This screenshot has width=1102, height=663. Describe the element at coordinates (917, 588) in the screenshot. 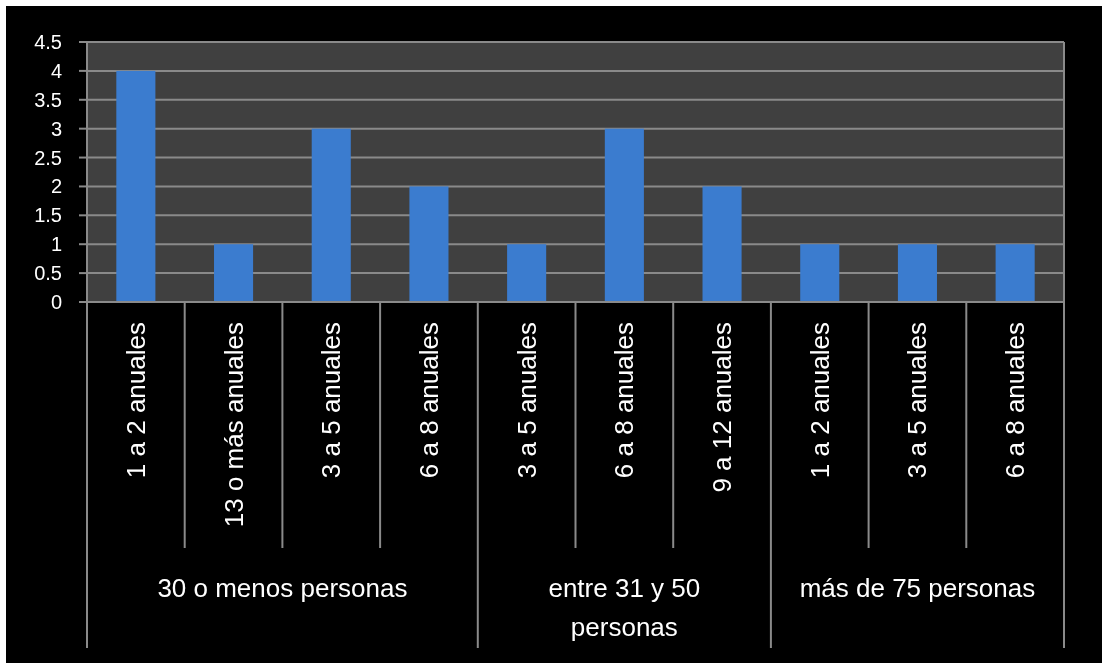

I see `text: más de 75 personas` at that location.